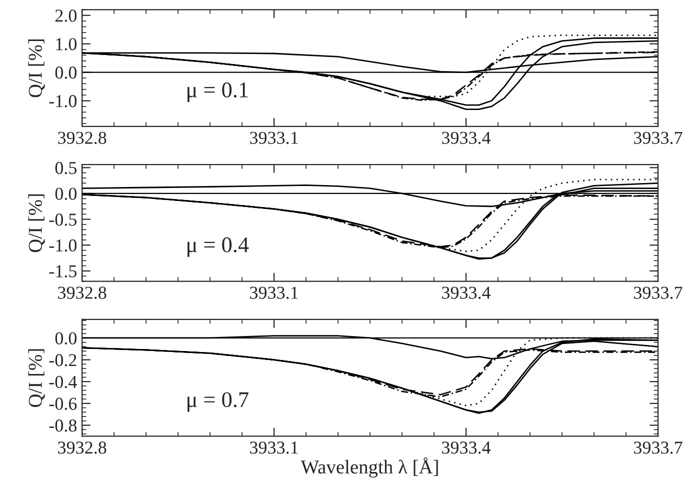 The height and width of the screenshot is (483, 684). I want to click on y-tick-label: -0.4, so click(63, 382).